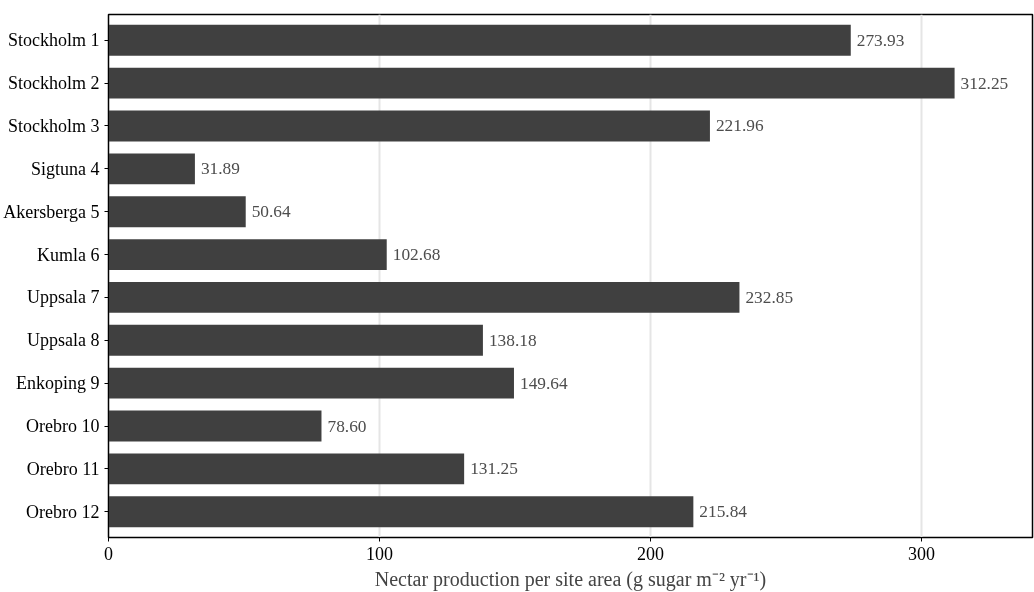 This screenshot has width=1034, height=592. What do you see at coordinates (220, 169) in the screenshot?
I see `data-label: 31.89` at bounding box center [220, 169].